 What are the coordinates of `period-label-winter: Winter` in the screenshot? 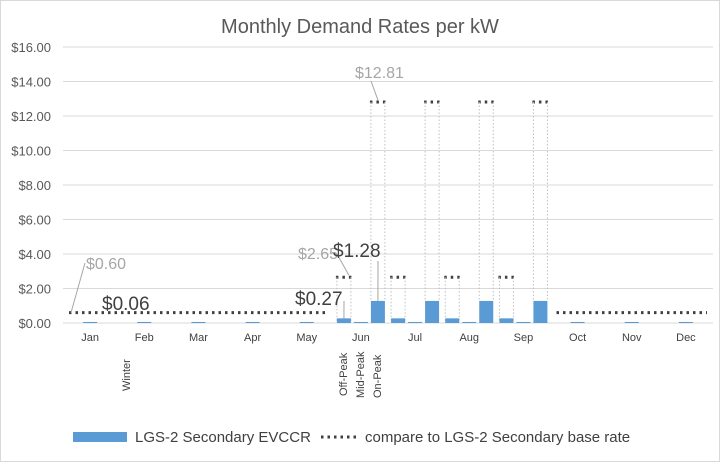 It's located at (127, 375).